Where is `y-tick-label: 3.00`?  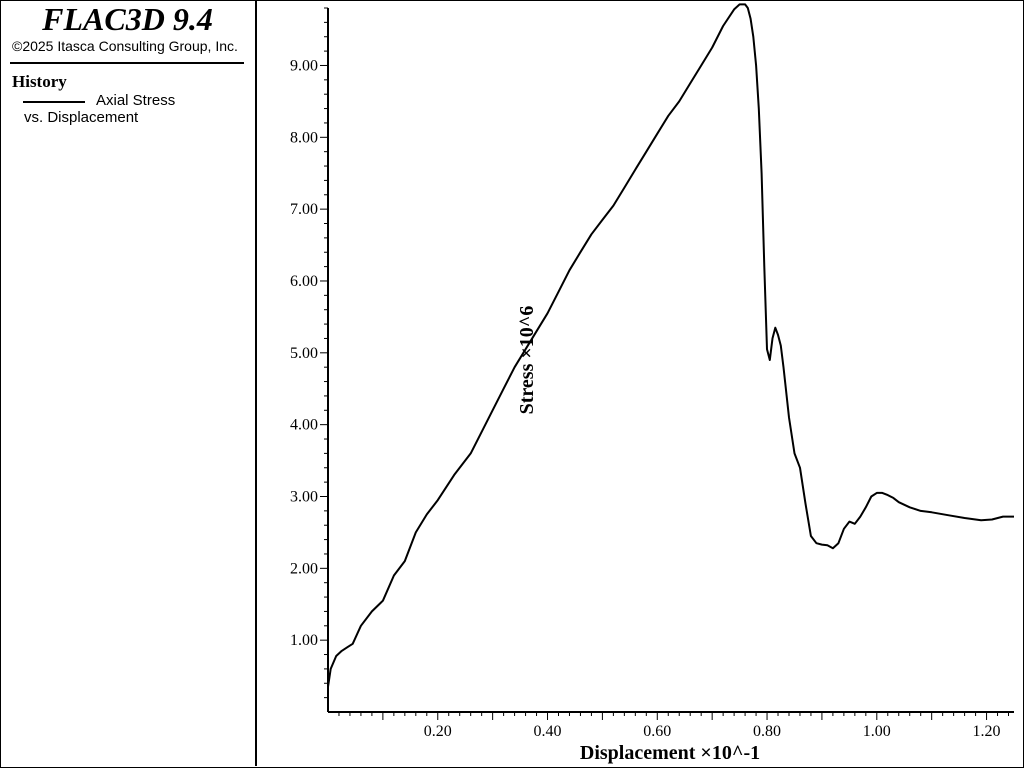
y-tick-label: 3.00 is located at coordinates (304, 496).